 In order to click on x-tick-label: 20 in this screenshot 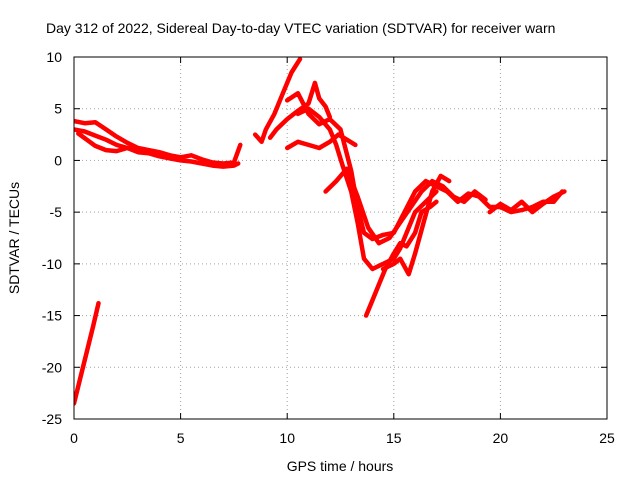, I will do `click(501, 438)`.